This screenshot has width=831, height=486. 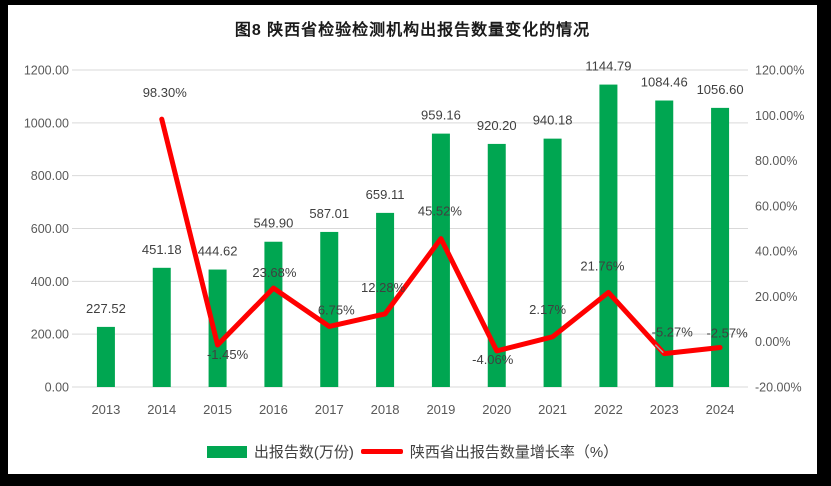 I want to click on x-axis-label-2015: 2015, so click(x=217, y=409).